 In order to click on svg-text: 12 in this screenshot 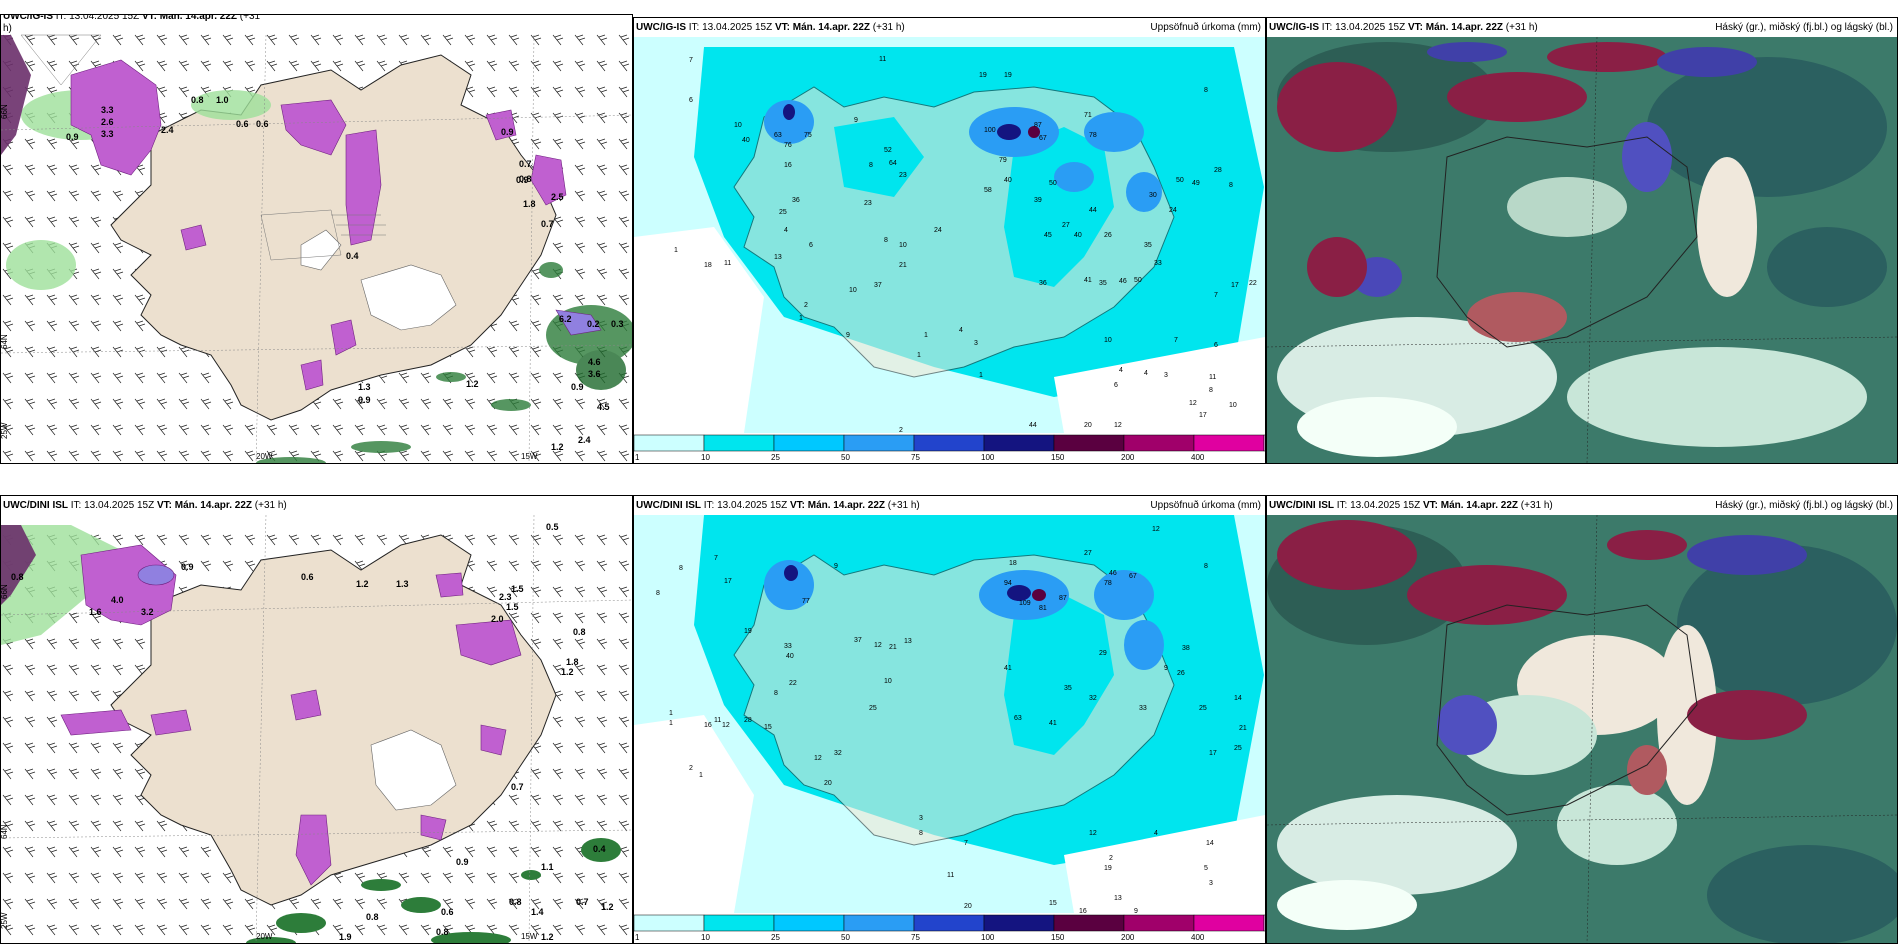, I will do `click(1093, 833)`.